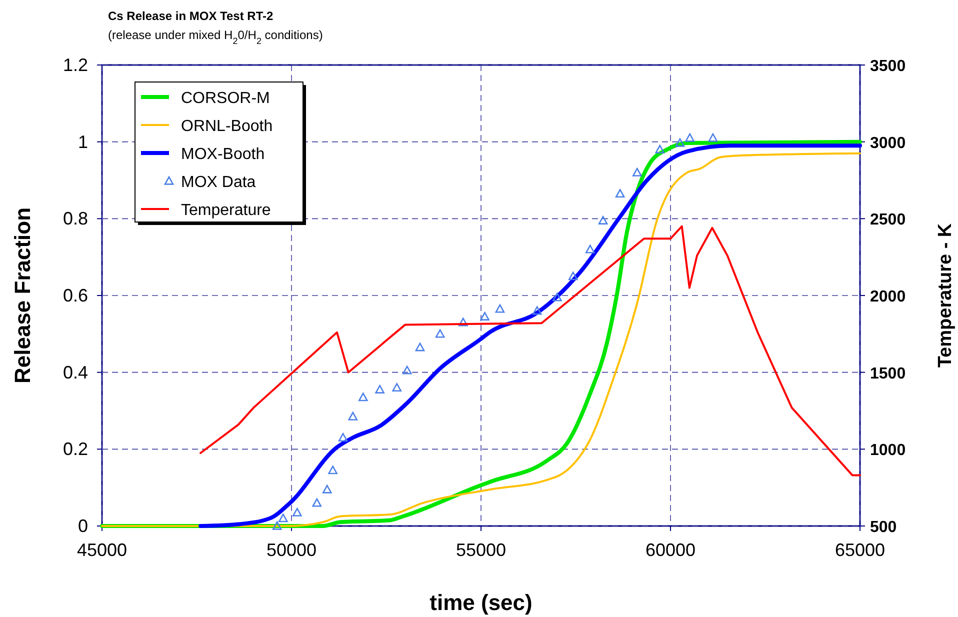 This screenshot has height=617, width=958. I want to click on legend-label: CORSOR-M, so click(225, 98).